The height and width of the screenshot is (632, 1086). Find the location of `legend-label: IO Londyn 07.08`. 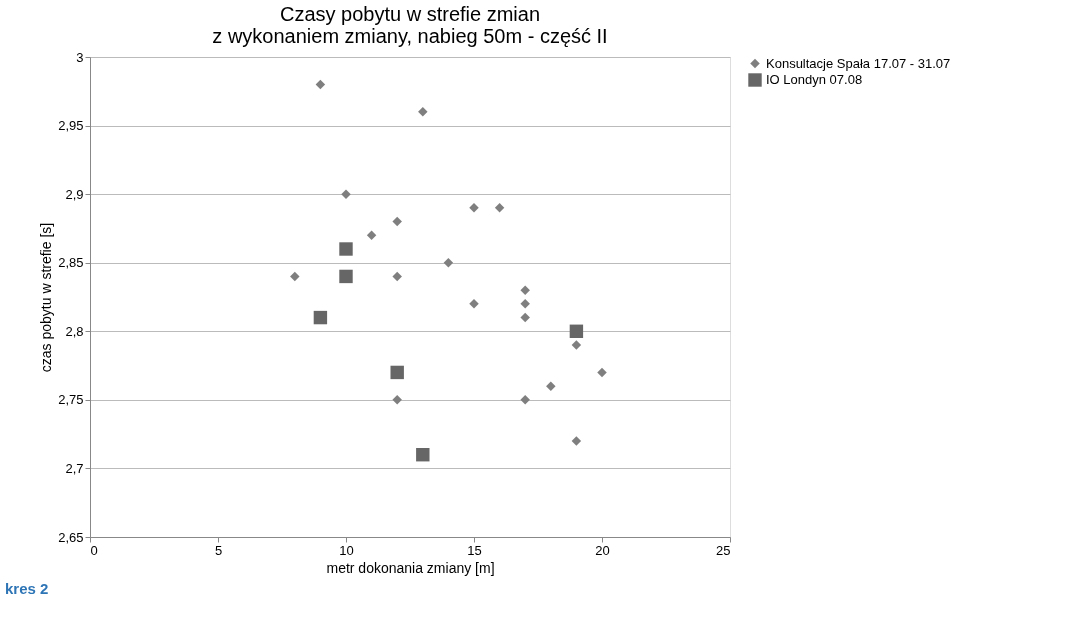

legend-label: IO Londyn 07.08 is located at coordinates (814, 79).